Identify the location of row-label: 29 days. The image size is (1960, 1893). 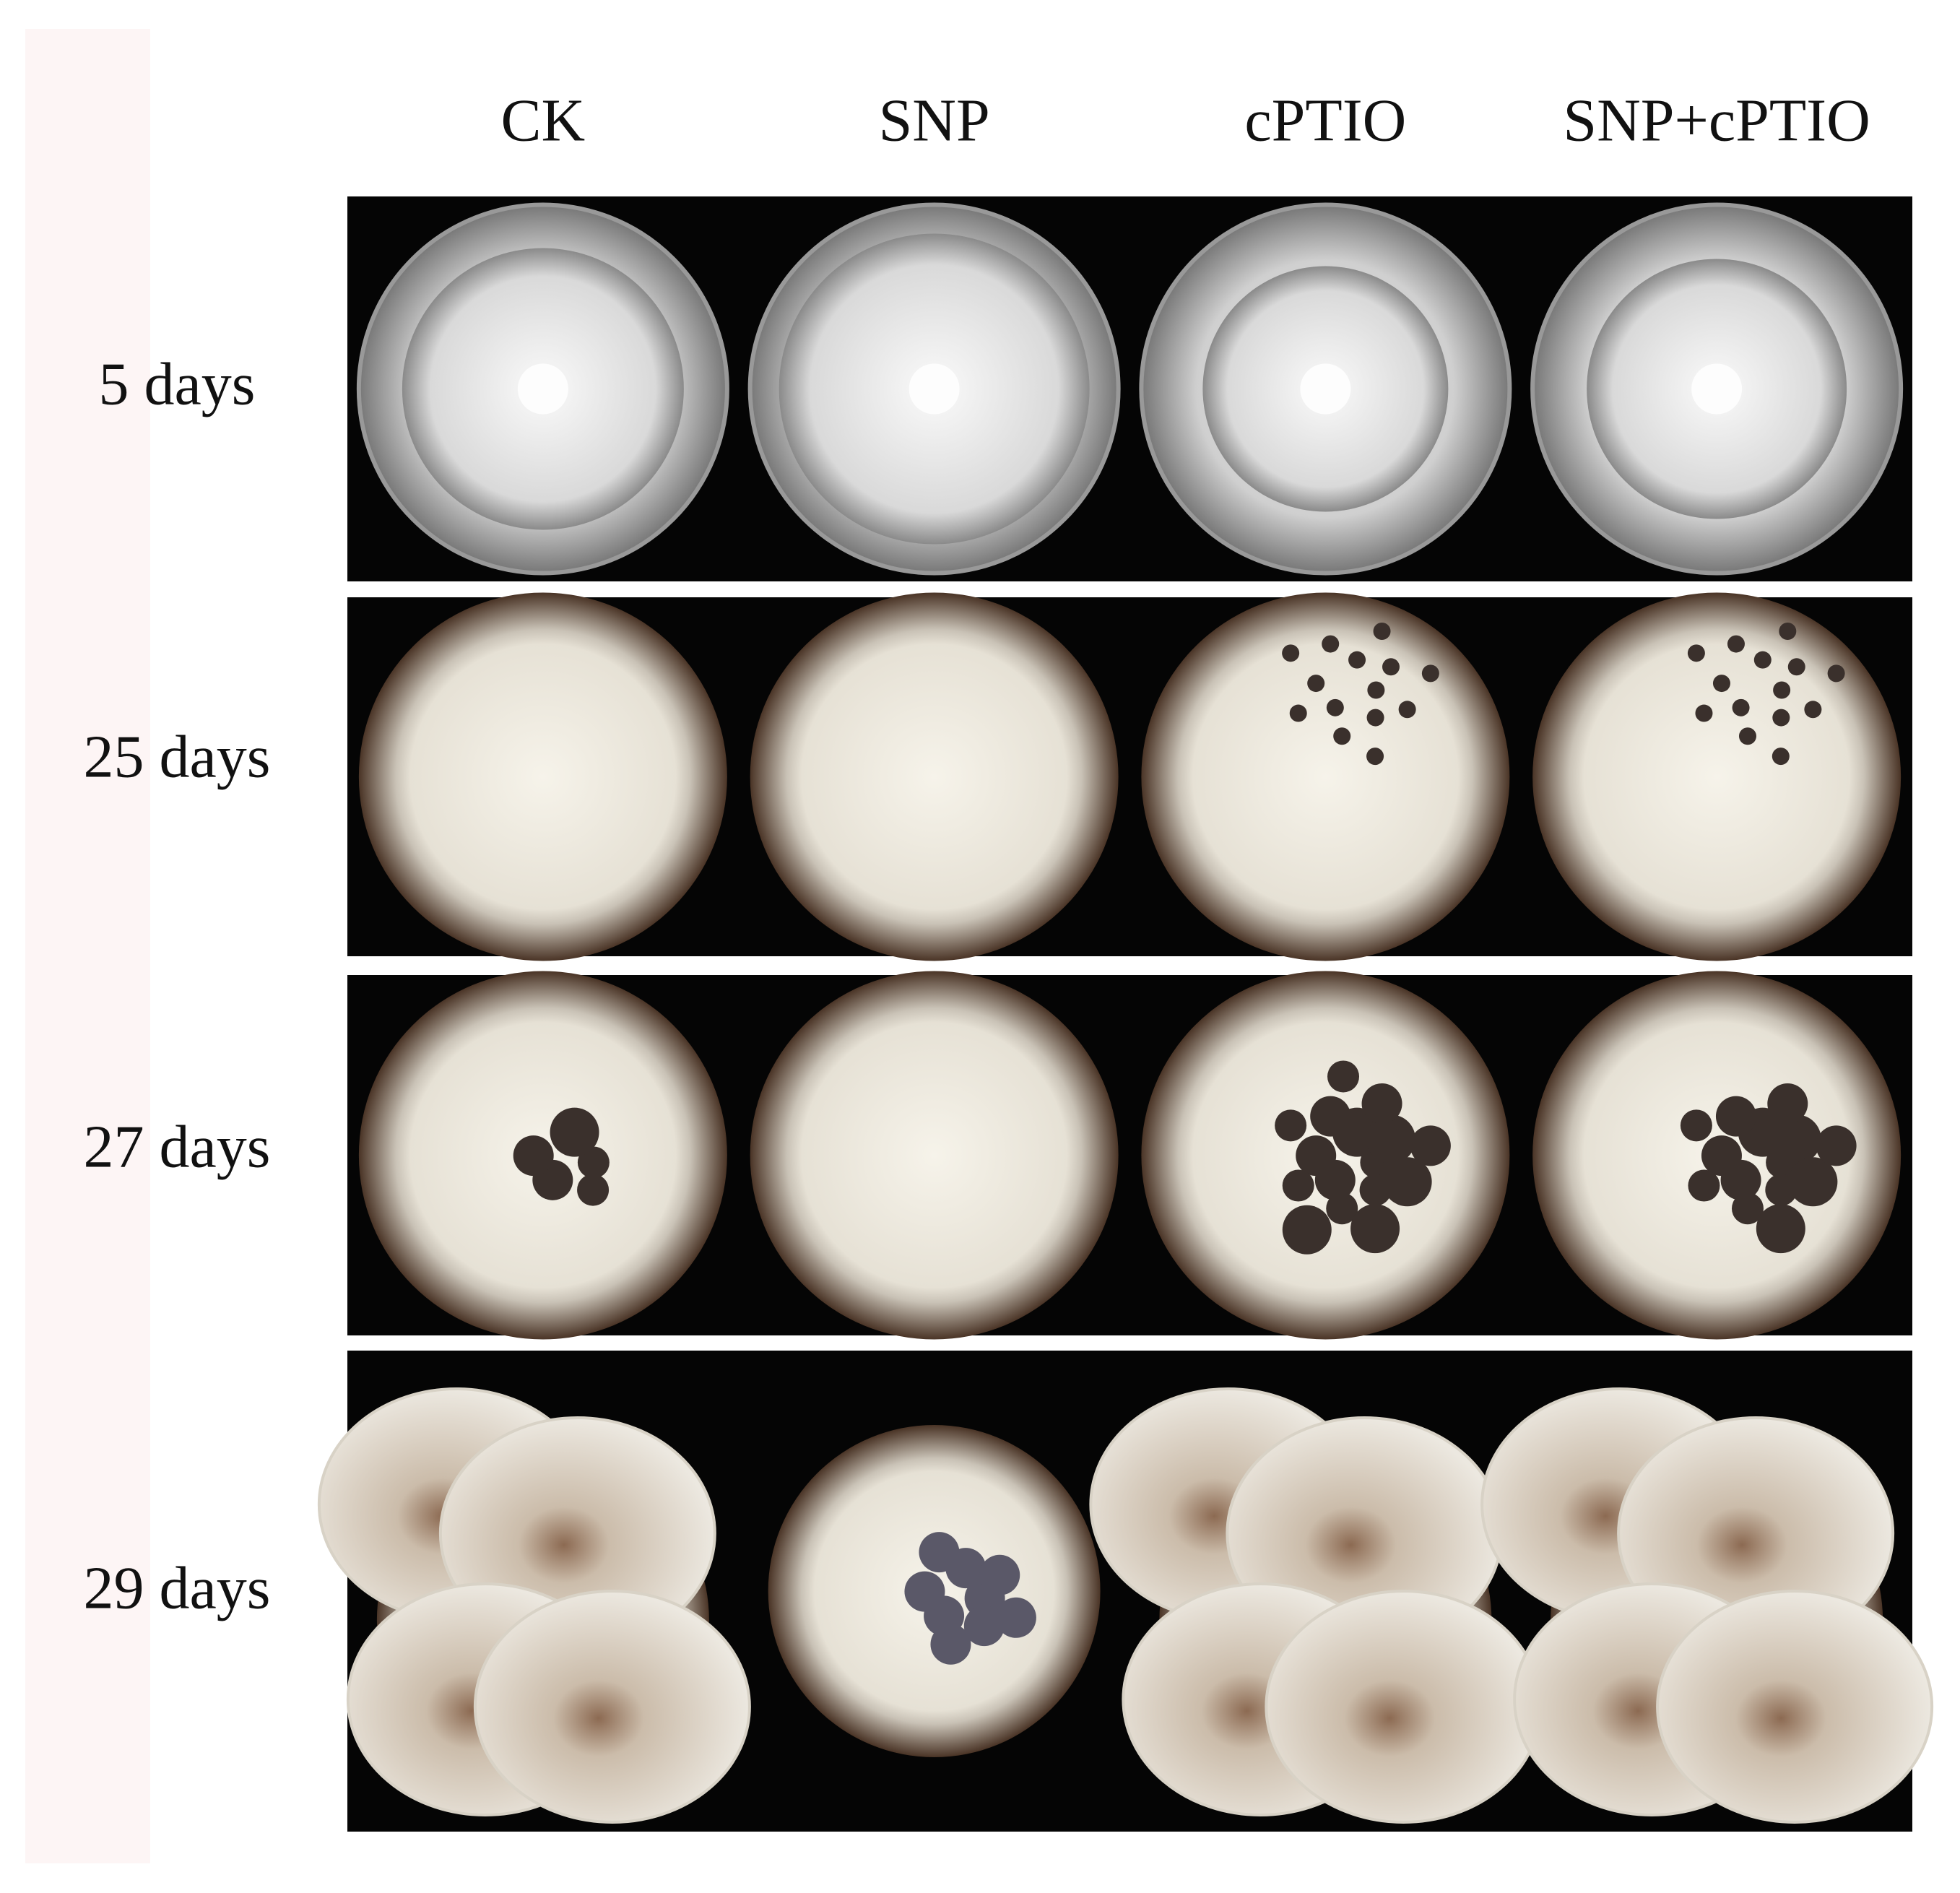
(178, 1588).